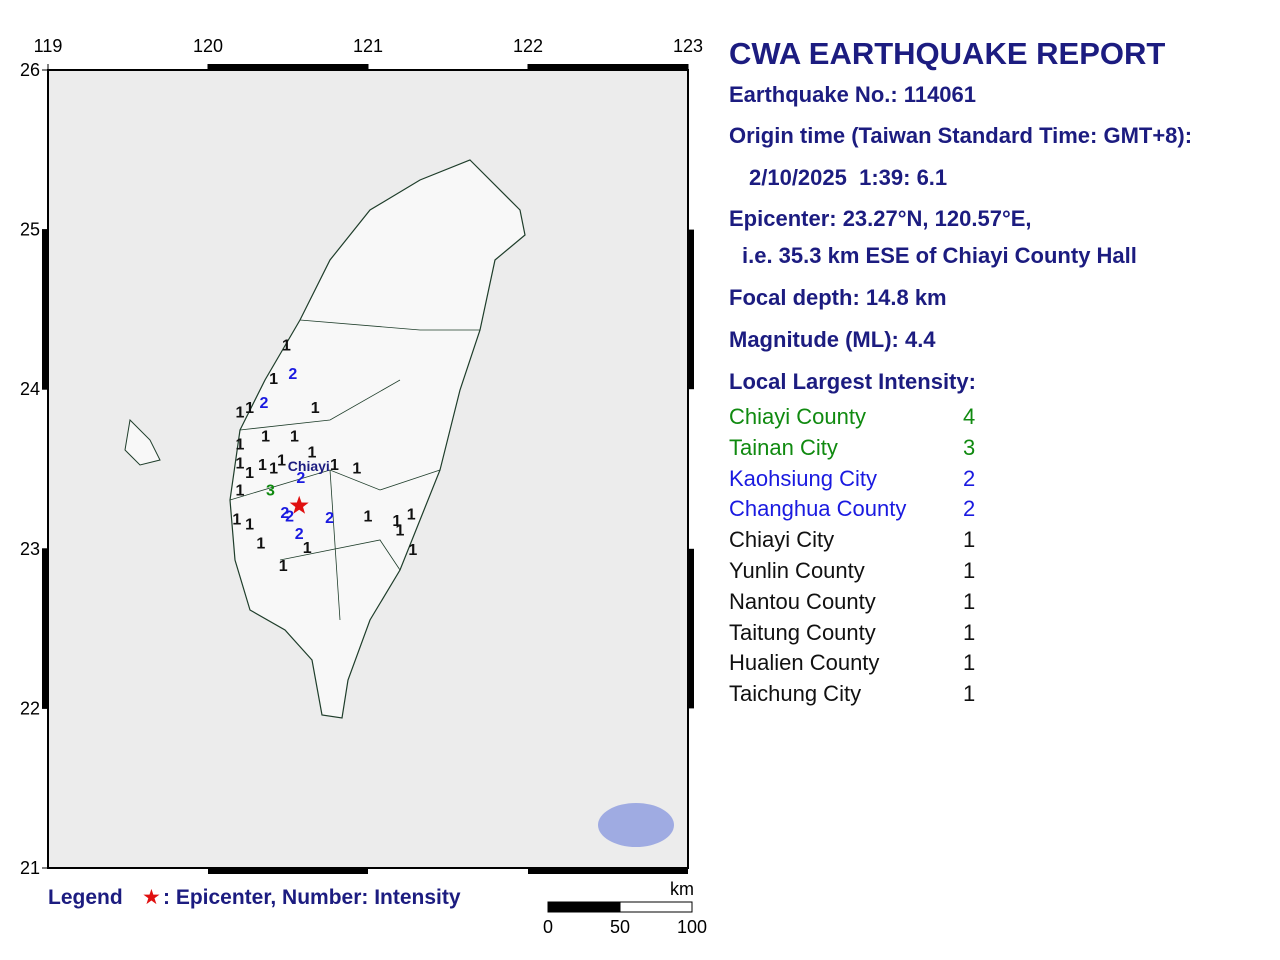 This screenshot has height=960, width=1280. What do you see at coordinates (692, 927) in the screenshot?
I see `scale-label: 100` at bounding box center [692, 927].